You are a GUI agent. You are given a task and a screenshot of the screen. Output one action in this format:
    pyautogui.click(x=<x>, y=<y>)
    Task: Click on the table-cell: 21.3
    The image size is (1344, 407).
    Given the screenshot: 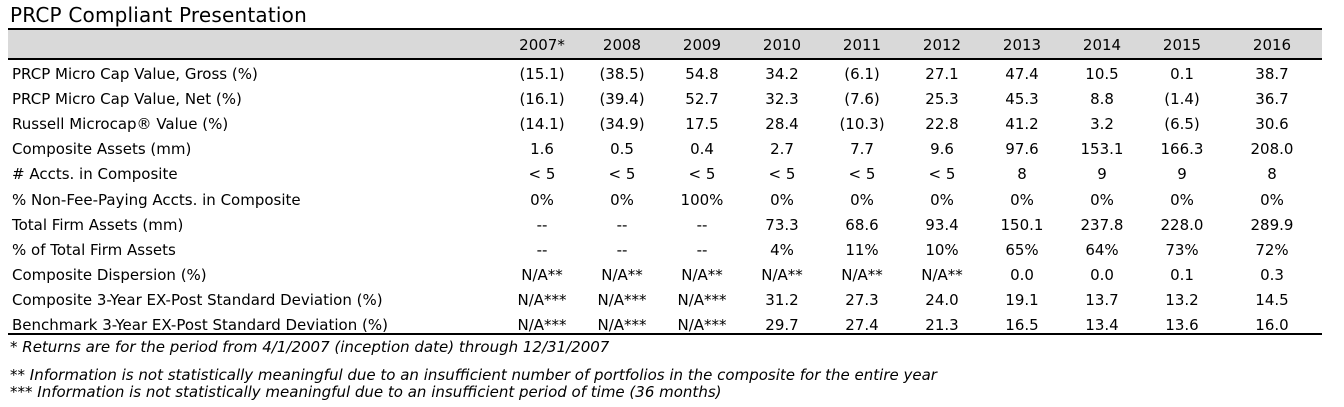 What is the action you would take?
    pyautogui.click(x=942, y=325)
    